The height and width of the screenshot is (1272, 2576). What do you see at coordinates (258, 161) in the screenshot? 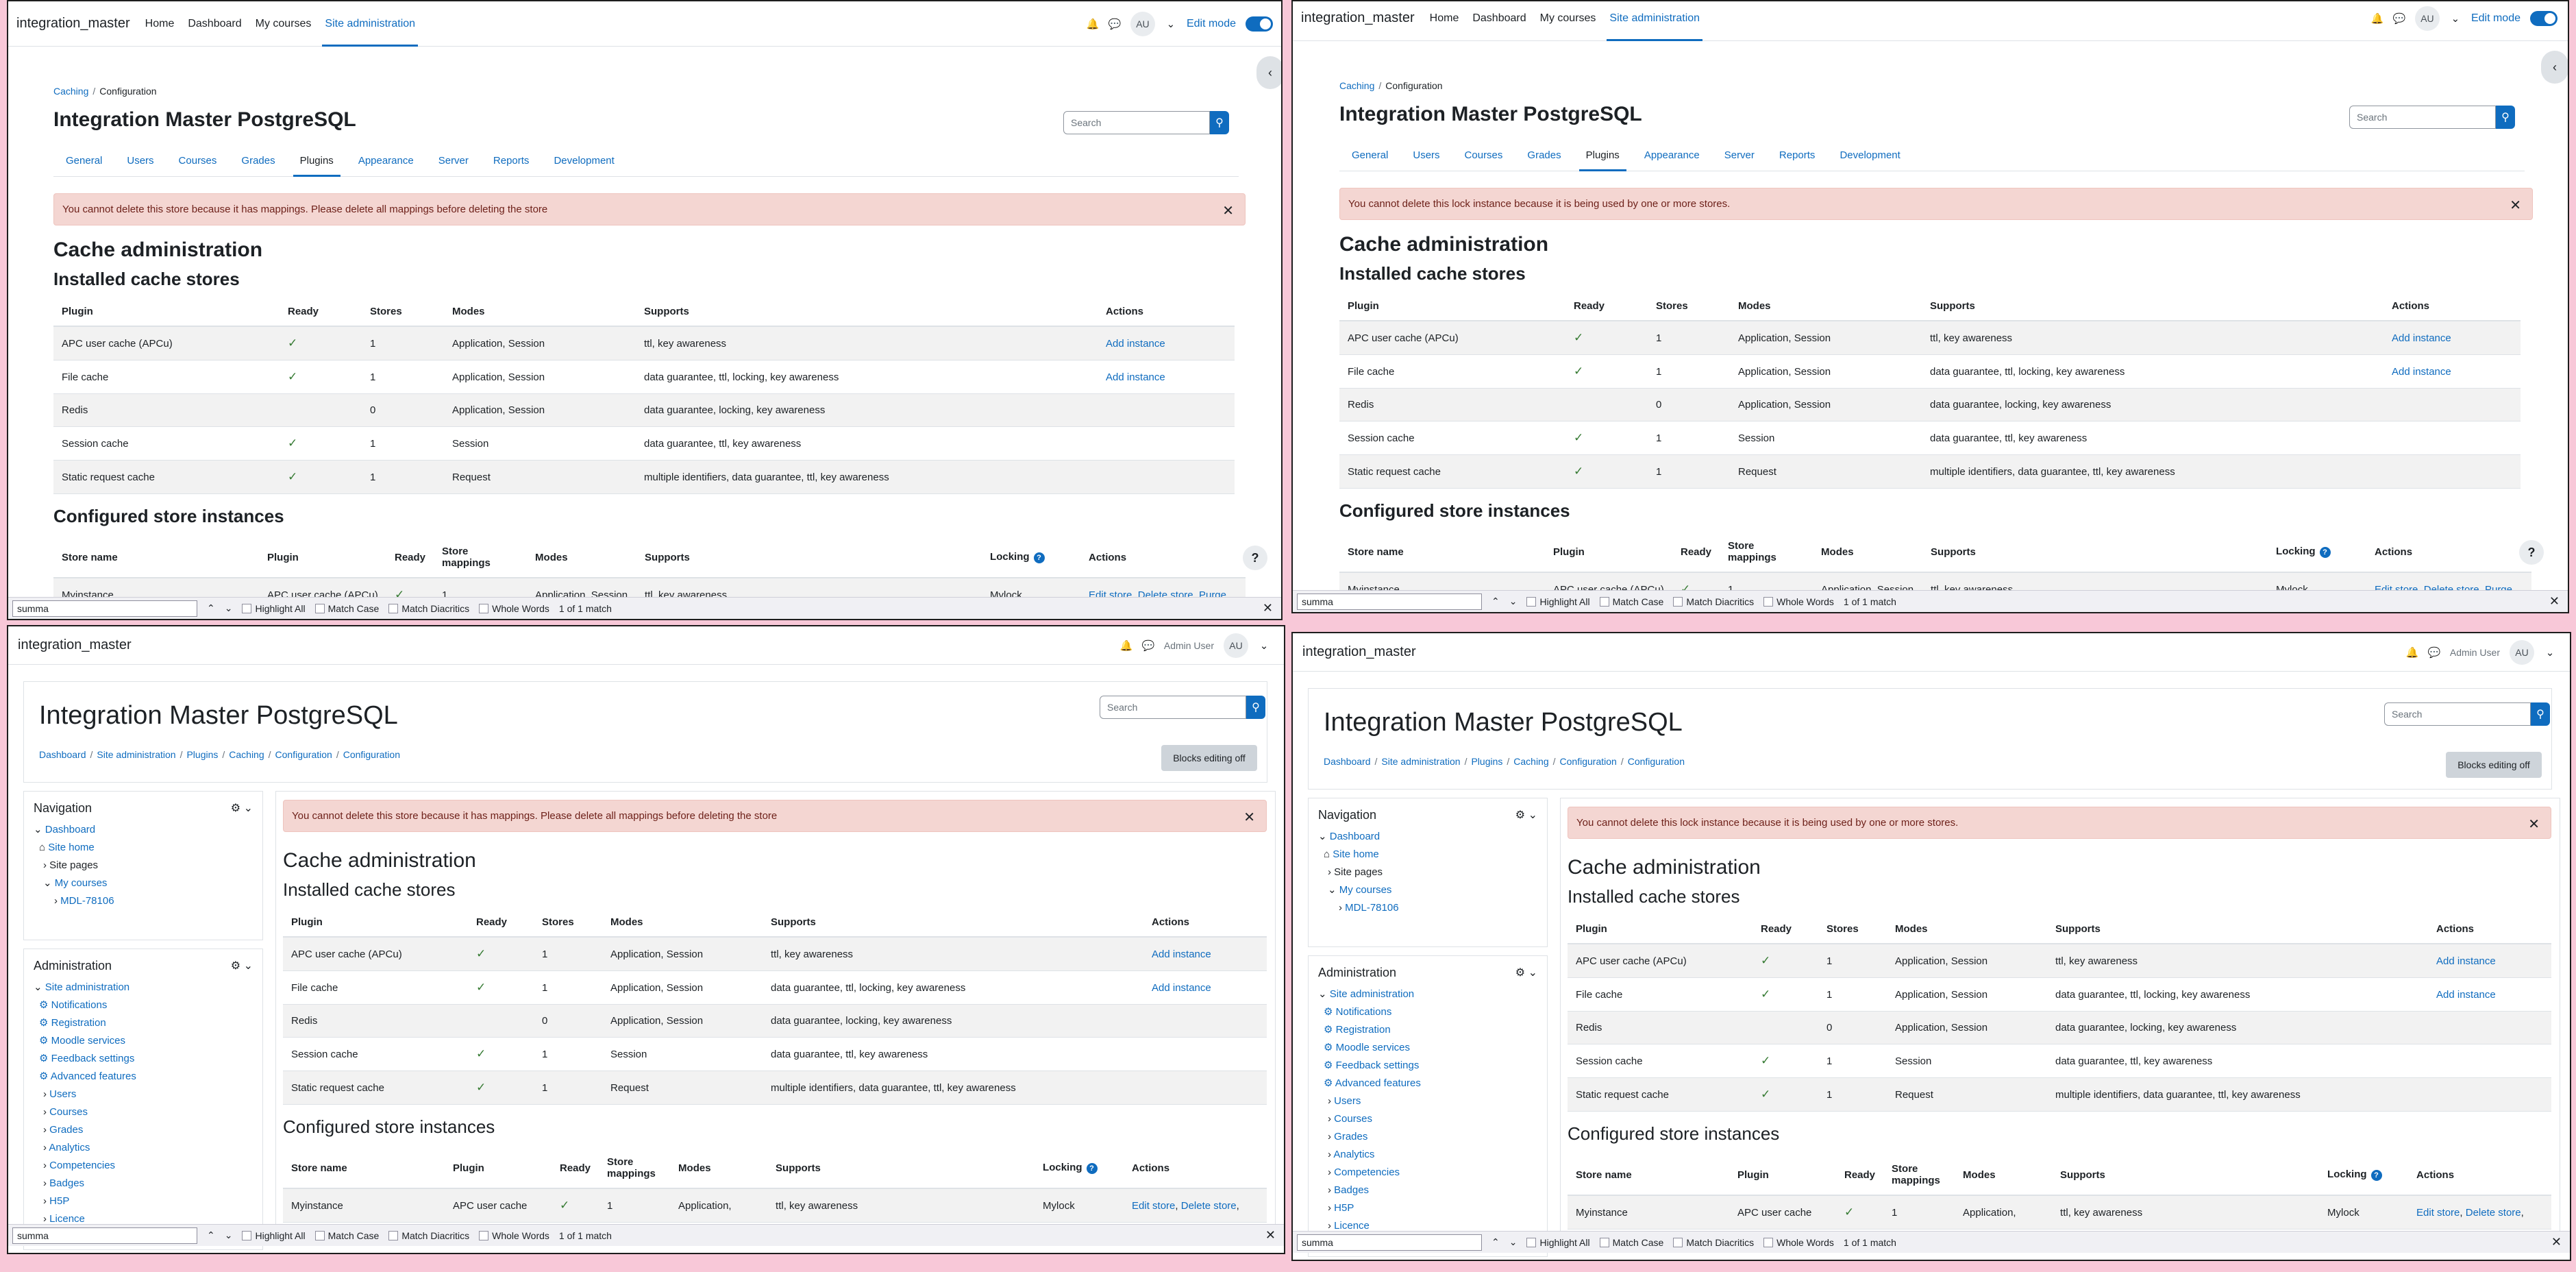
I see `tab-grades: Grades` at bounding box center [258, 161].